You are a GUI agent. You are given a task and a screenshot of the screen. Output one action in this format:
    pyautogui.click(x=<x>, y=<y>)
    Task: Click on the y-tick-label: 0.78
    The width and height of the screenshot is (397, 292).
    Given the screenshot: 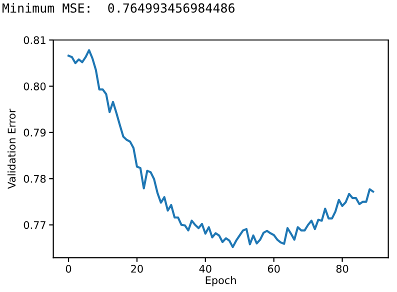 What is the action you would take?
    pyautogui.click(x=35, y=178)
    